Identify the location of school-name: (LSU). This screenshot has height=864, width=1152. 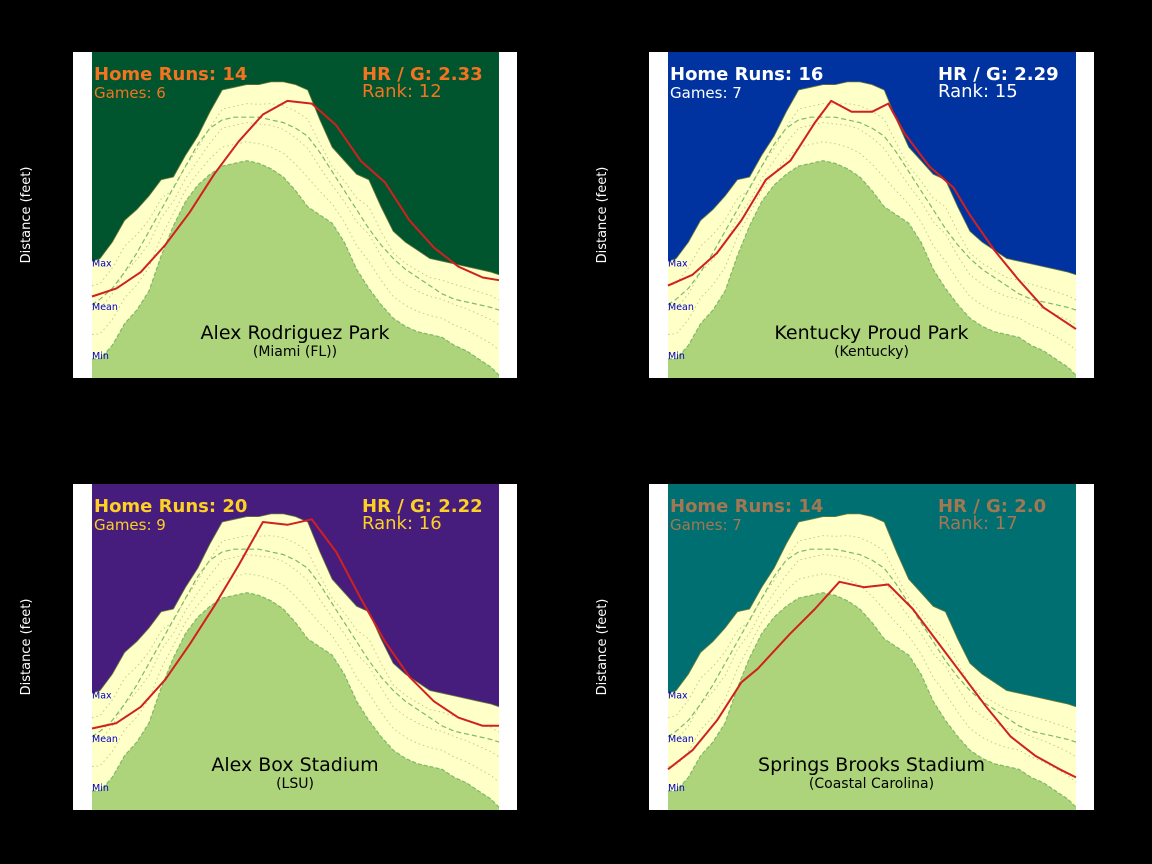
(295, 784).